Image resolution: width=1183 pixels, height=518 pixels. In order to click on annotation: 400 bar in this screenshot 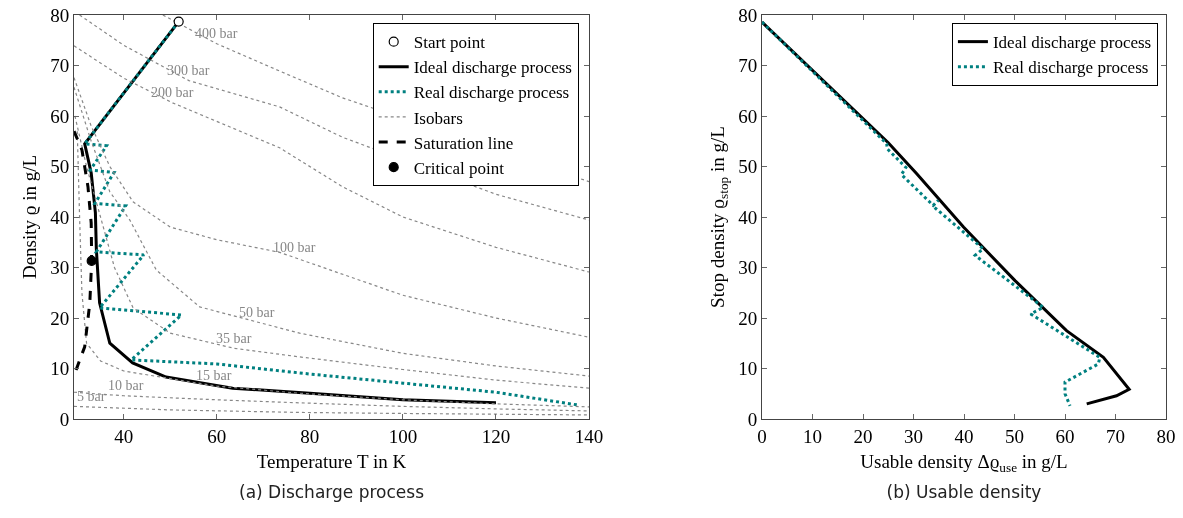, I will do `click(216, 33)`.